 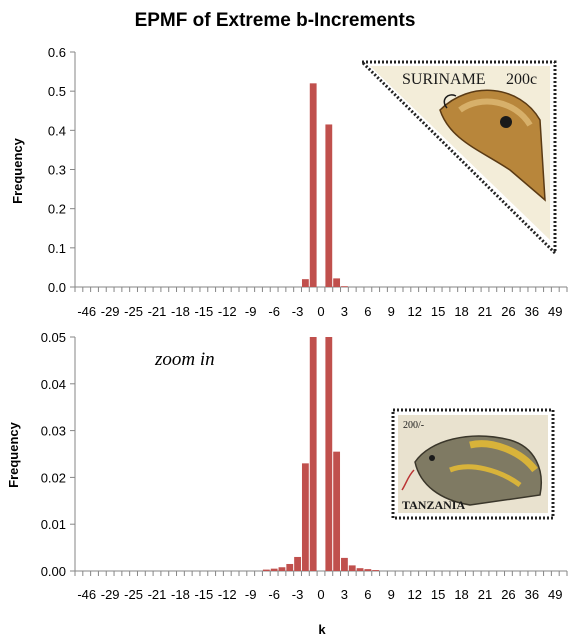 I want to click on suriname-snake-stamp: SURINAME 200c, so click(x=457, y=158).